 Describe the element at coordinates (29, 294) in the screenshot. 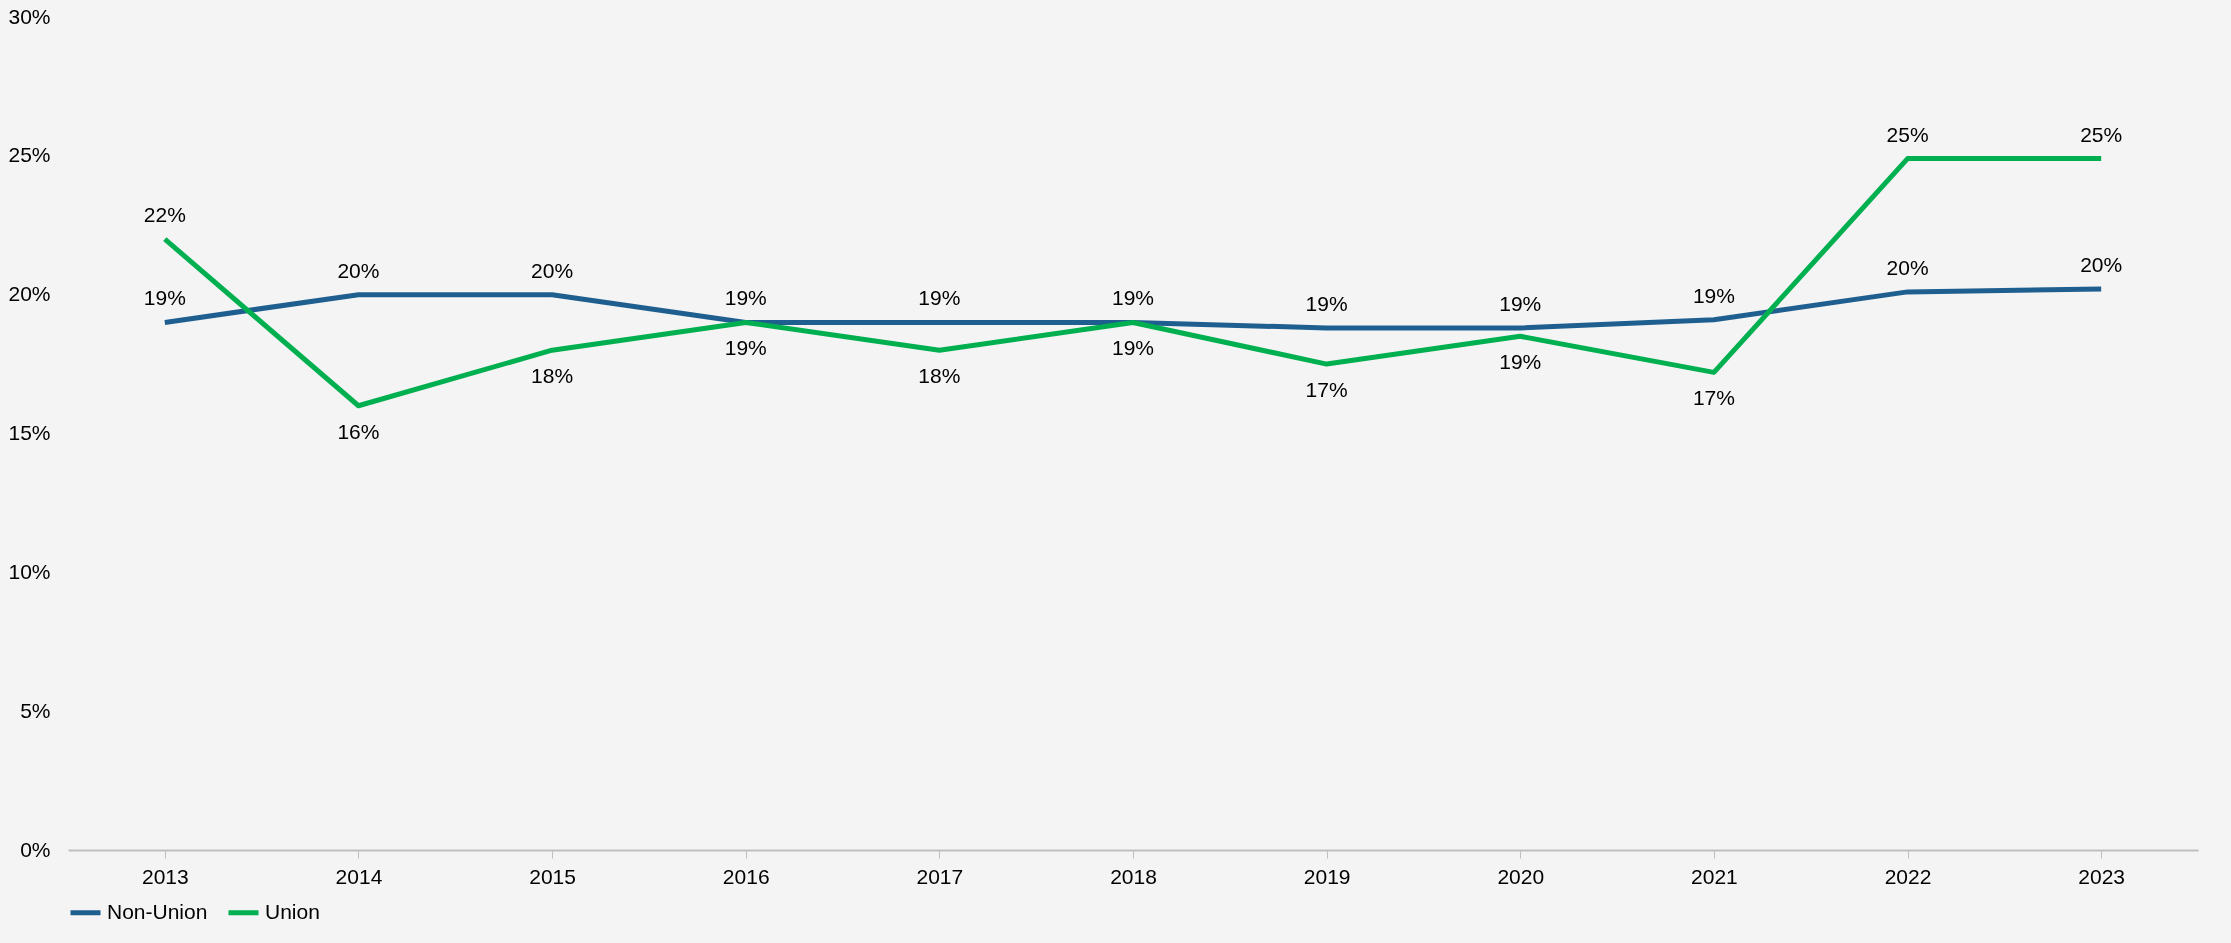

I see `y-tick-label: 20%` at that location.